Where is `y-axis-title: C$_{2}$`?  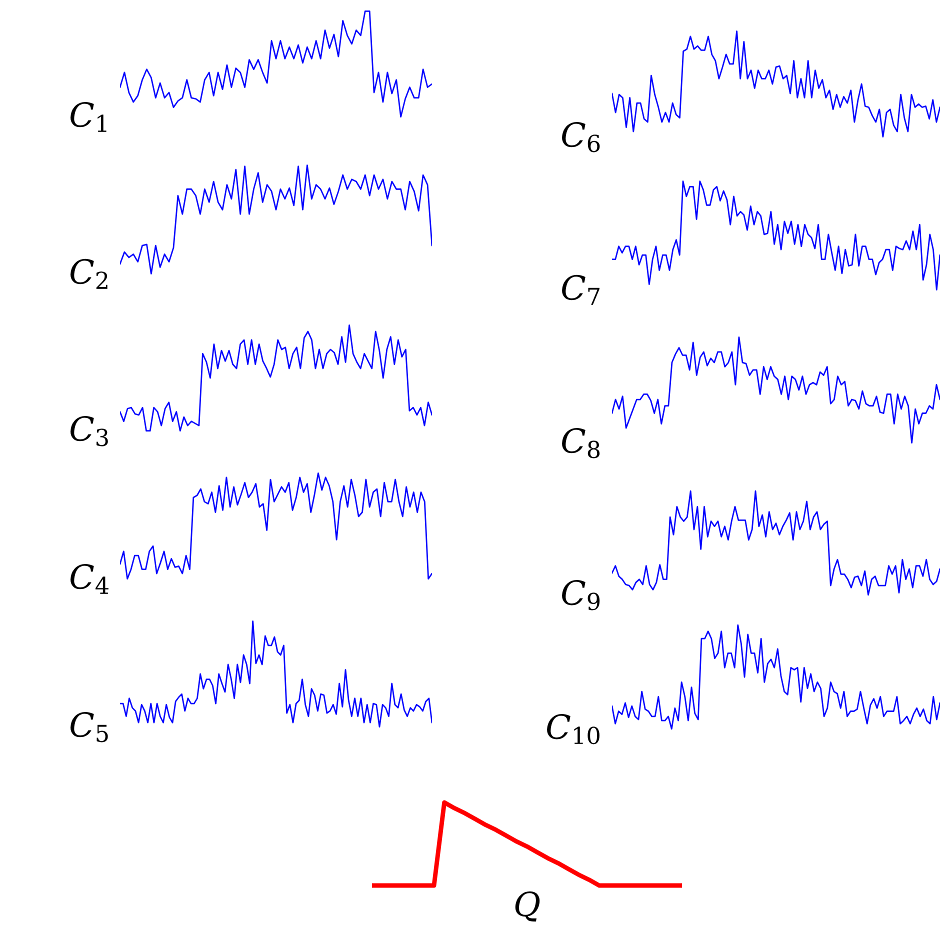
y-axis-title: C$_{2}$ is located at coordinates (89, 273).